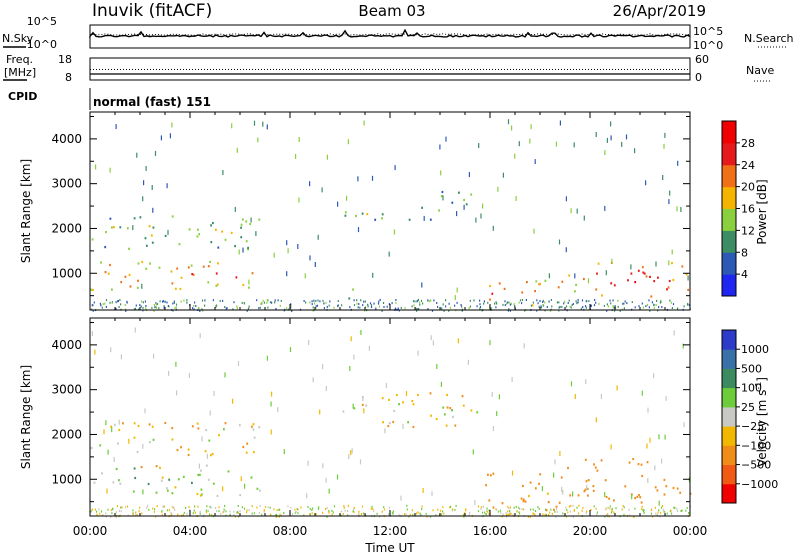 Image resolution: width=800 pixels, height=554 pixels. What do you see at coordinates (708, 45) in the screenshot?
I see `nsearch-tick-bottom: 10^0` at bounding box center [708, 45].